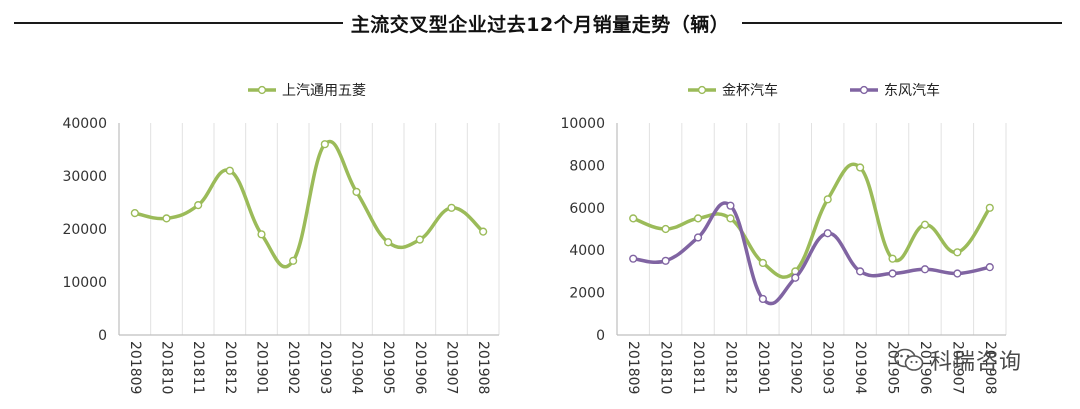  I want to click on legend-label: 上汽通用五菱, so click(324, 91).